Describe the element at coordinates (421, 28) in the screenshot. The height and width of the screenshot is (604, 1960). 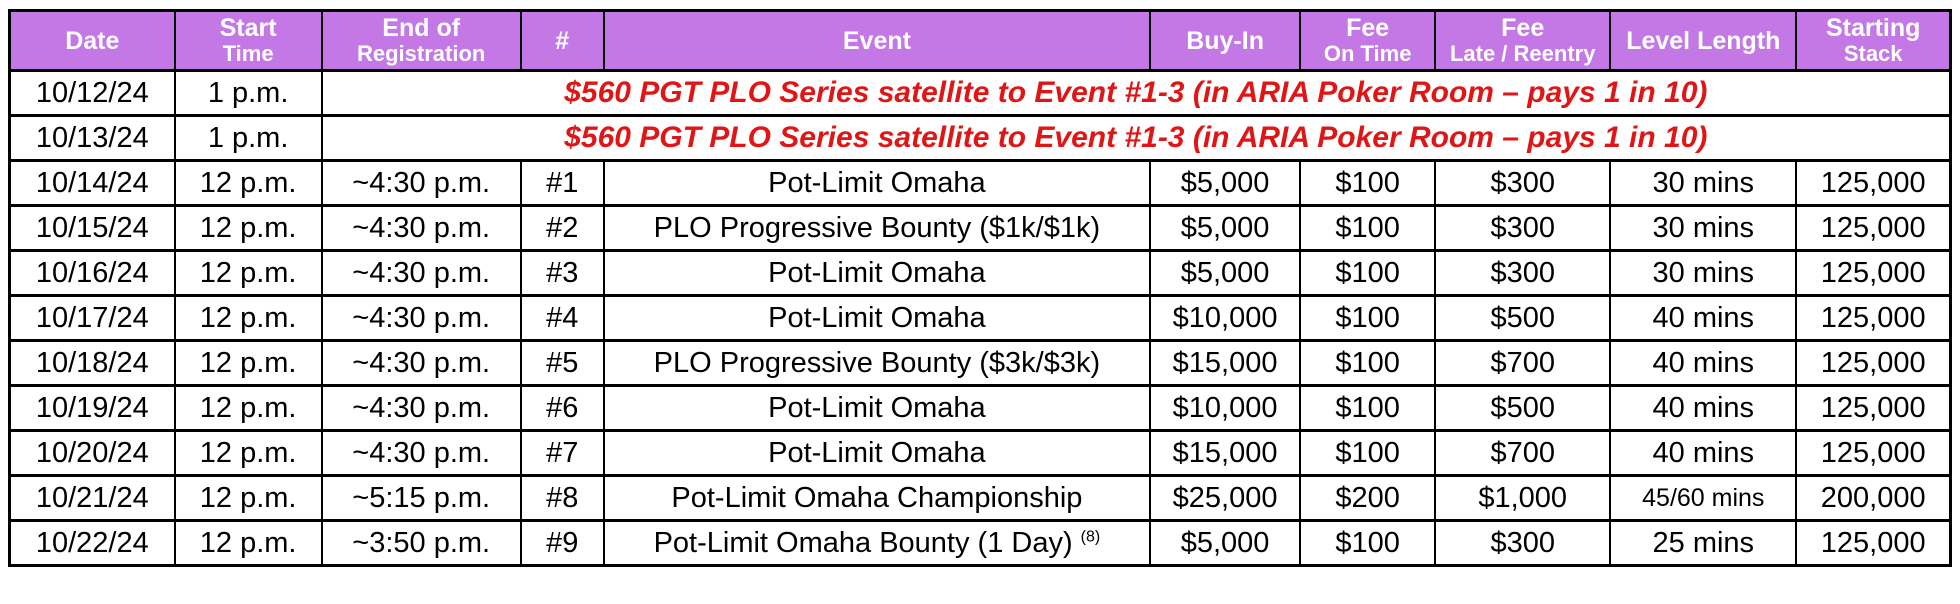
I see `header-label: End of` at that location.